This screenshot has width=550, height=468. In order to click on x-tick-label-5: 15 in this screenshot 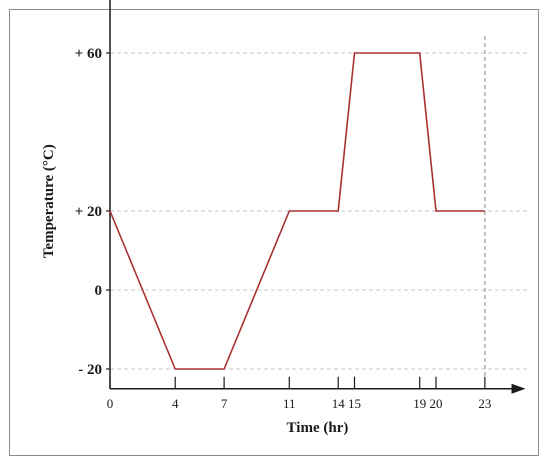, I will do `click(354, 403)`.